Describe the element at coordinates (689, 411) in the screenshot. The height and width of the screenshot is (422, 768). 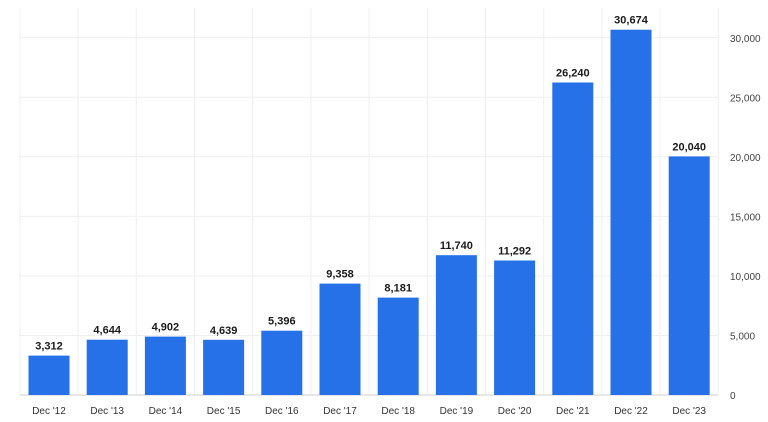
I see `x-tick-label: Dec '23` at that location.